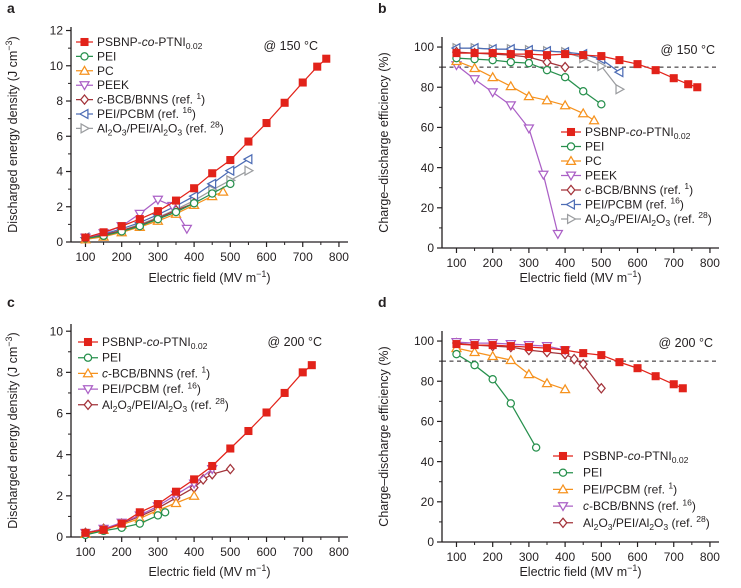 The image size is (741, 588). Describe the element at coordinates (59, 136) in the screenshot. I see `y-tick-label: 6` at that location.